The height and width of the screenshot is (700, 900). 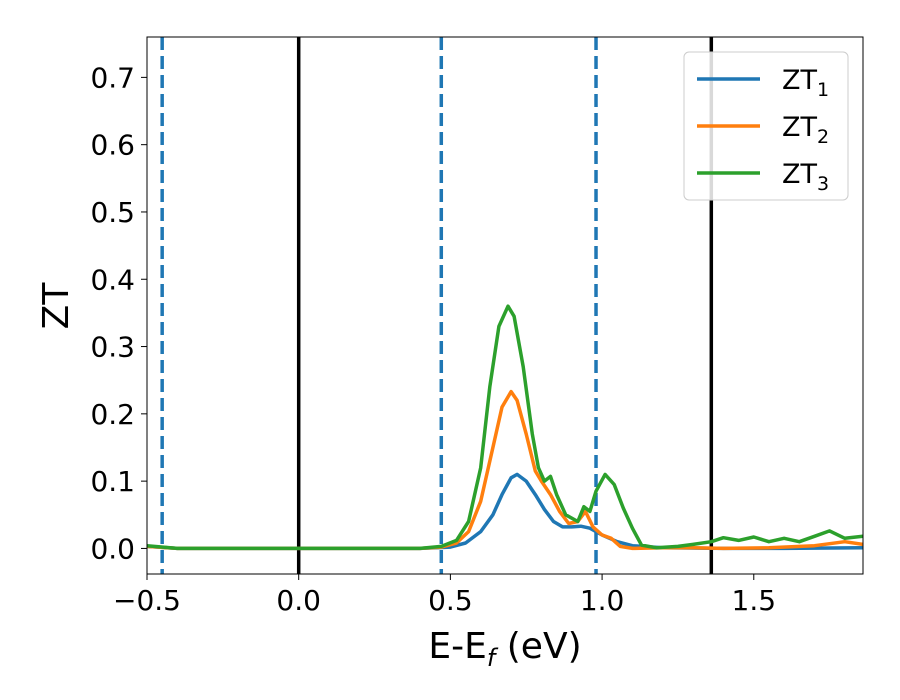 What do you see at coordinates (112, 481) in the screenshot?
I see `y-tick-label: 0.1` at bounding box center [112, 481].